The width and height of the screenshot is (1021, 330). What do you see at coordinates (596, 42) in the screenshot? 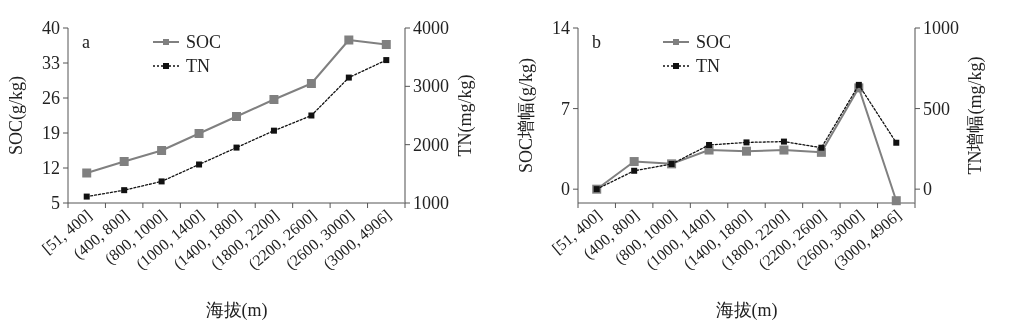
I see `title: b` at bounding box center [596, 42].